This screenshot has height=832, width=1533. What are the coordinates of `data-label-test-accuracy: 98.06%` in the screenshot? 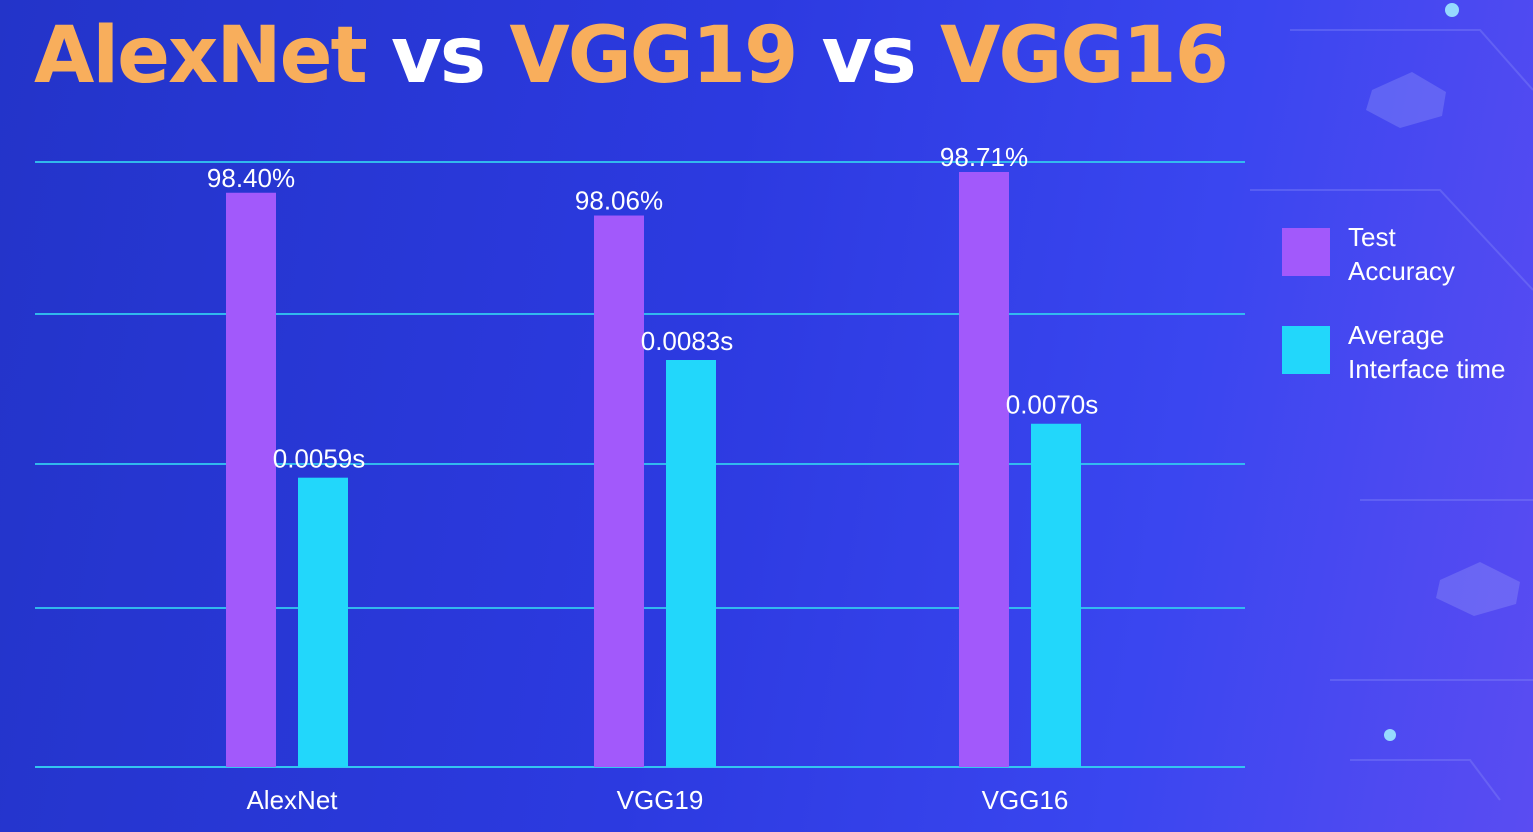 It's located at (619, 201).